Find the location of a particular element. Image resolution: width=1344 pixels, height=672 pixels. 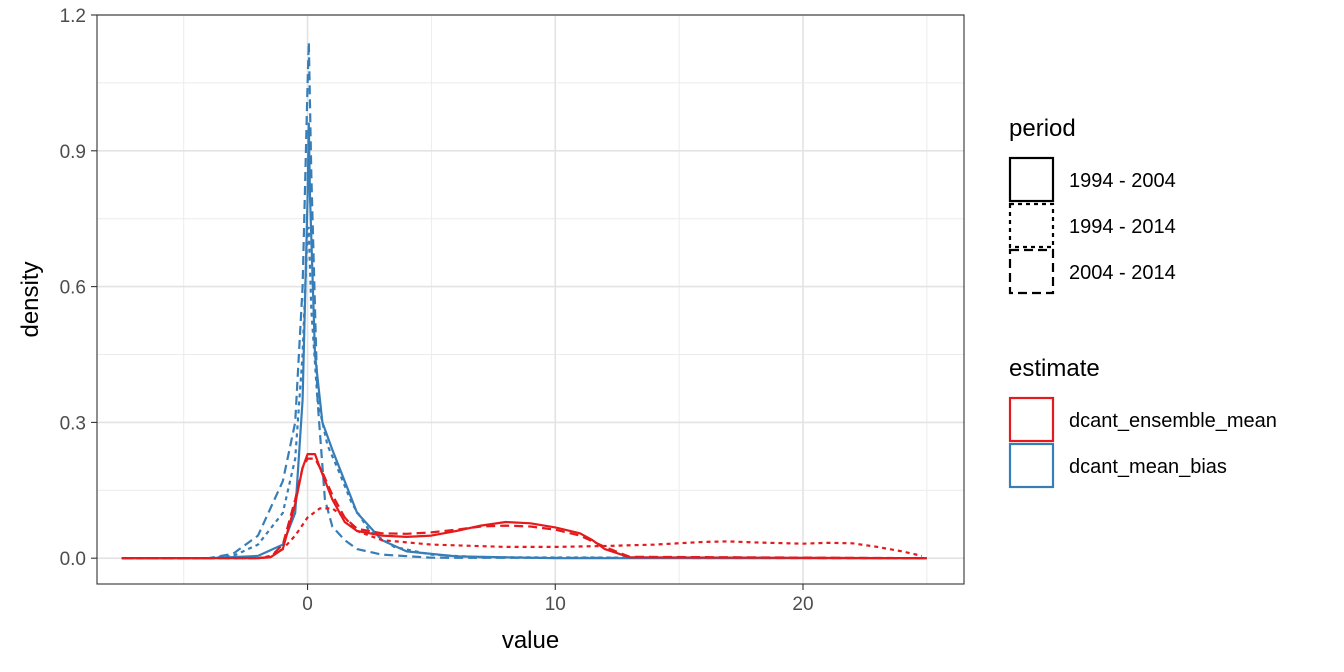

legend-title: estimate is located at coordinates (1054, 368).